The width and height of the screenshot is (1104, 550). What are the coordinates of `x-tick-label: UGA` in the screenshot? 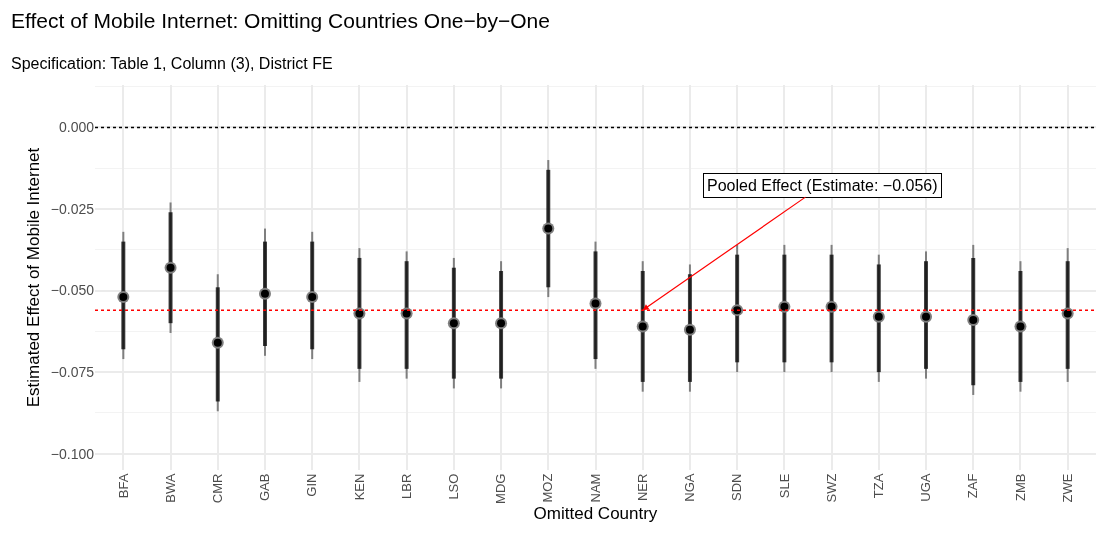 It's located at (926, 487).